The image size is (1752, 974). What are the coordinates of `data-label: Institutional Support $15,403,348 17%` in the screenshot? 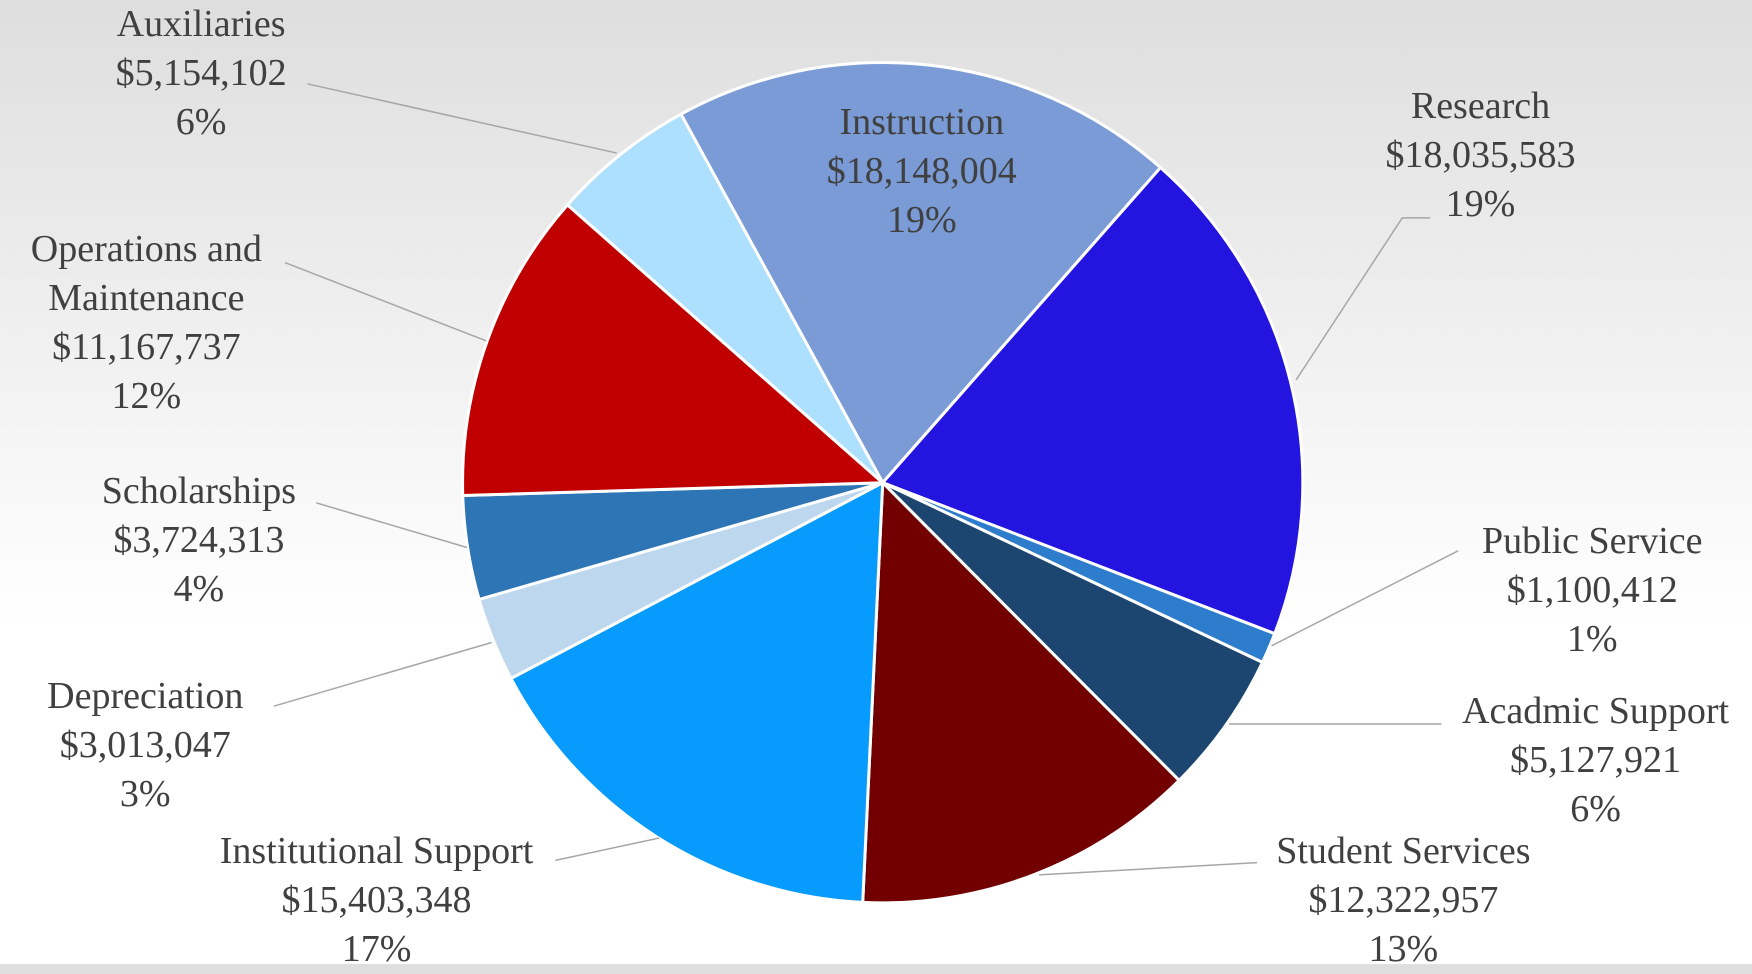 It's located at (377, 900).